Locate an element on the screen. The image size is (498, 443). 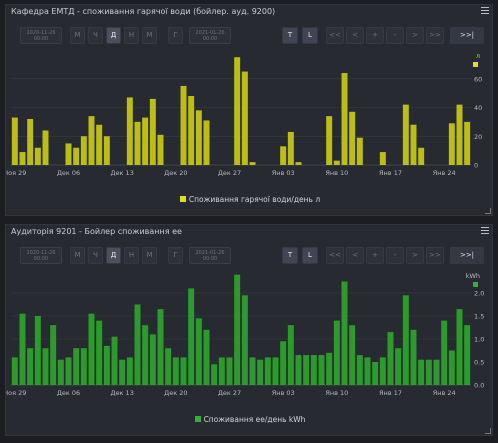
y-unit-label: kWh is located at coordinates (473, 276).